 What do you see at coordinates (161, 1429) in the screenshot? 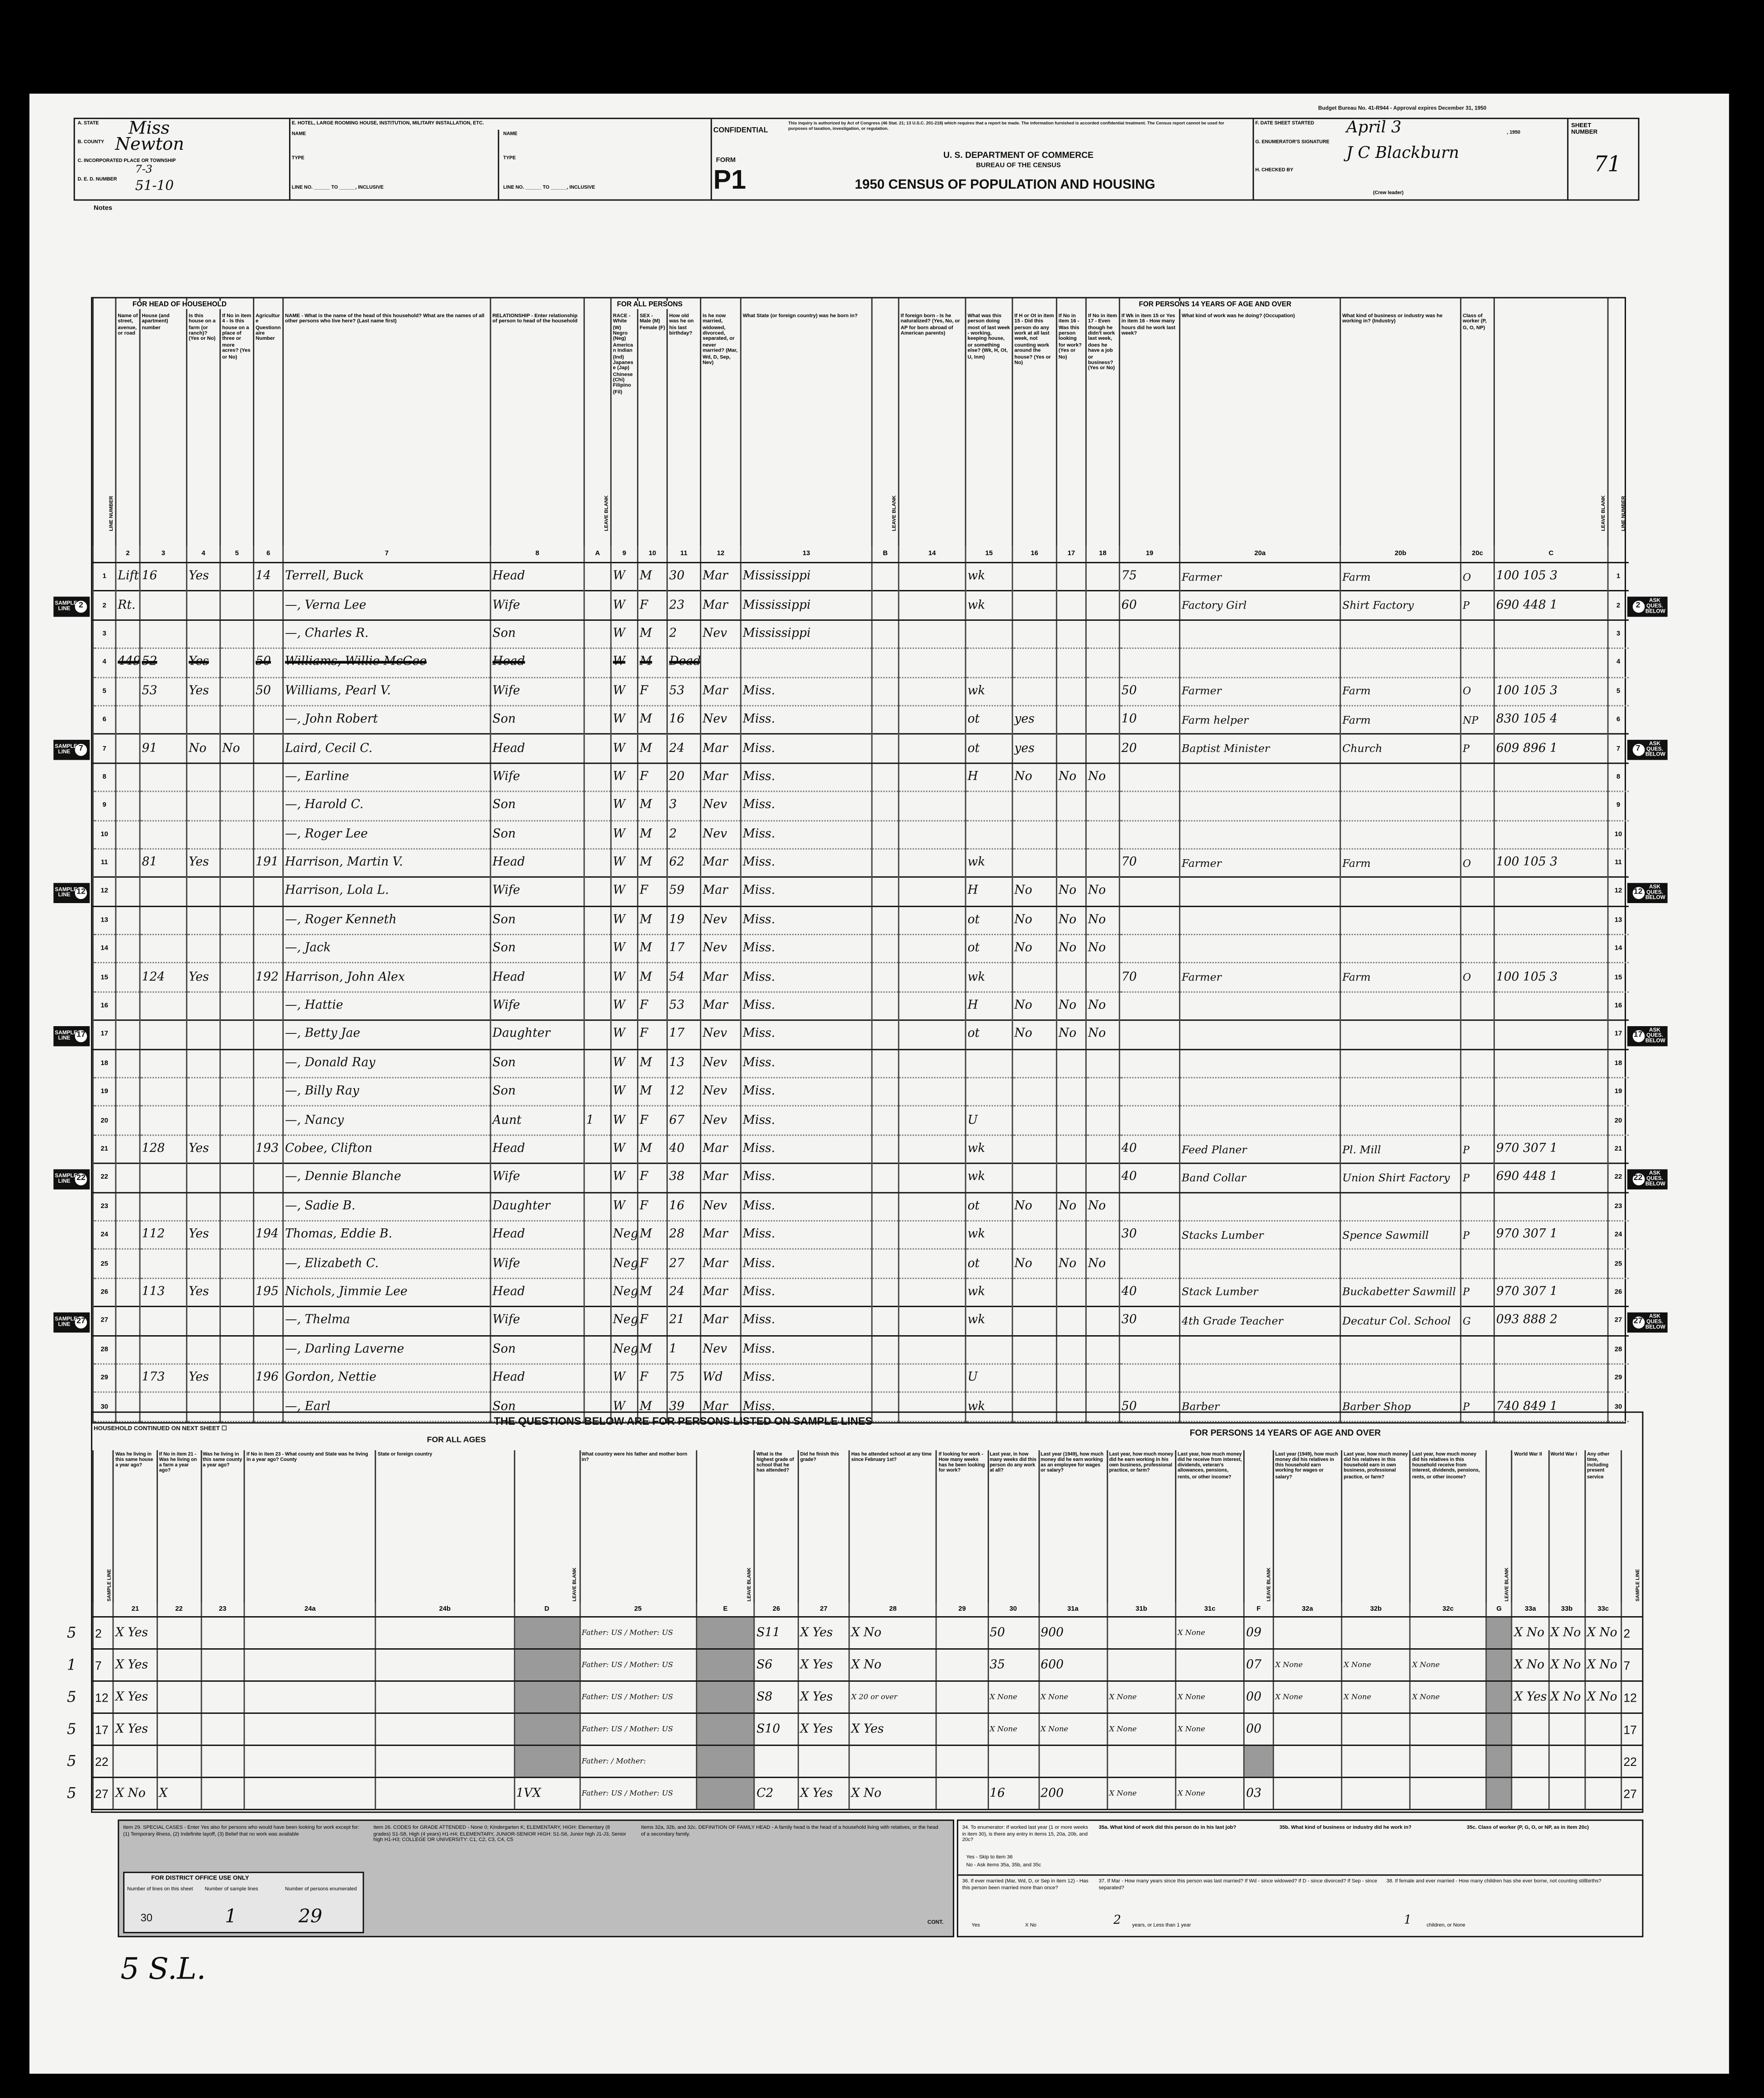
I see `household-continued-checkbox: HOUSEHOLD CONTINUED ON NEXT SHEET ☐` at bounding box center [161, 1429].